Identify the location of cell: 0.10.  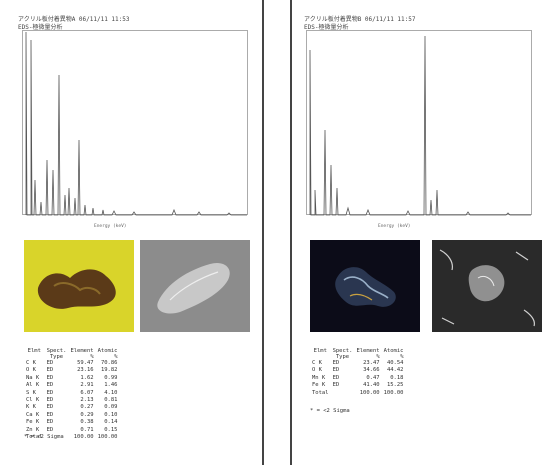
(111, 414).